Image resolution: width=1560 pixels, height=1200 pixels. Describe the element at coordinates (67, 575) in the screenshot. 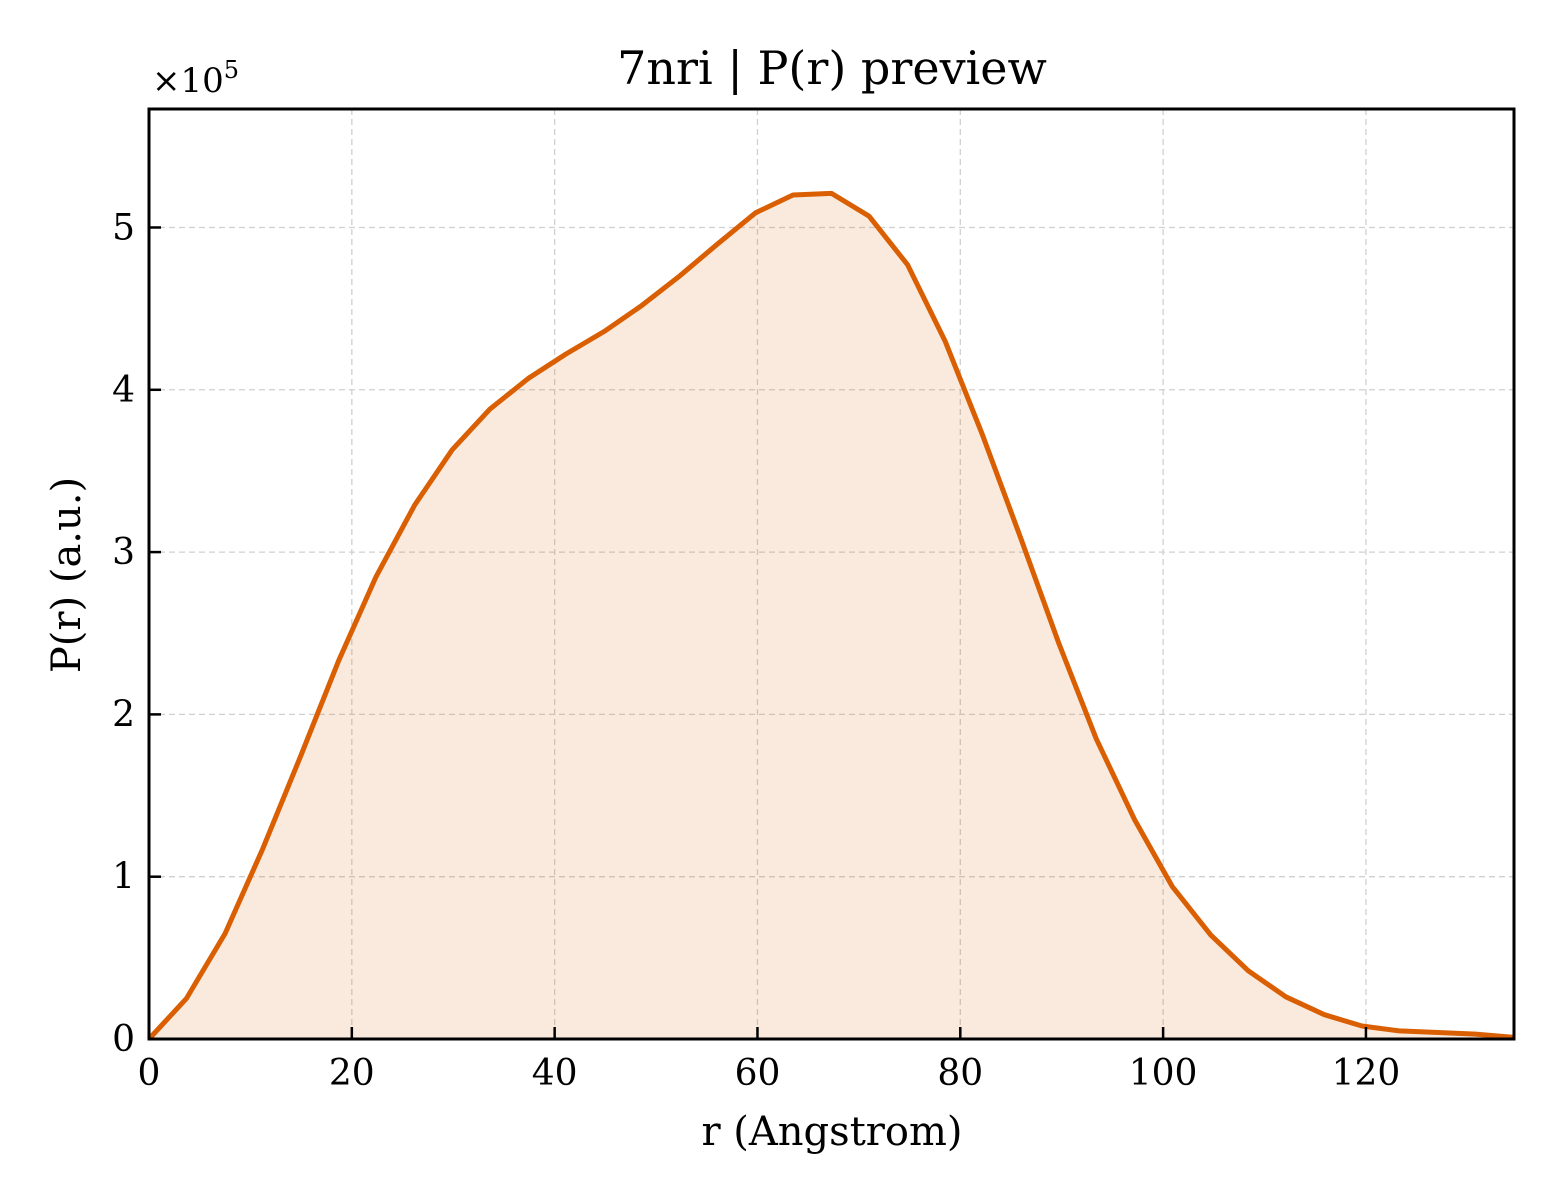

I see `y-axis-label: P(r) (a.u.)` at that location.